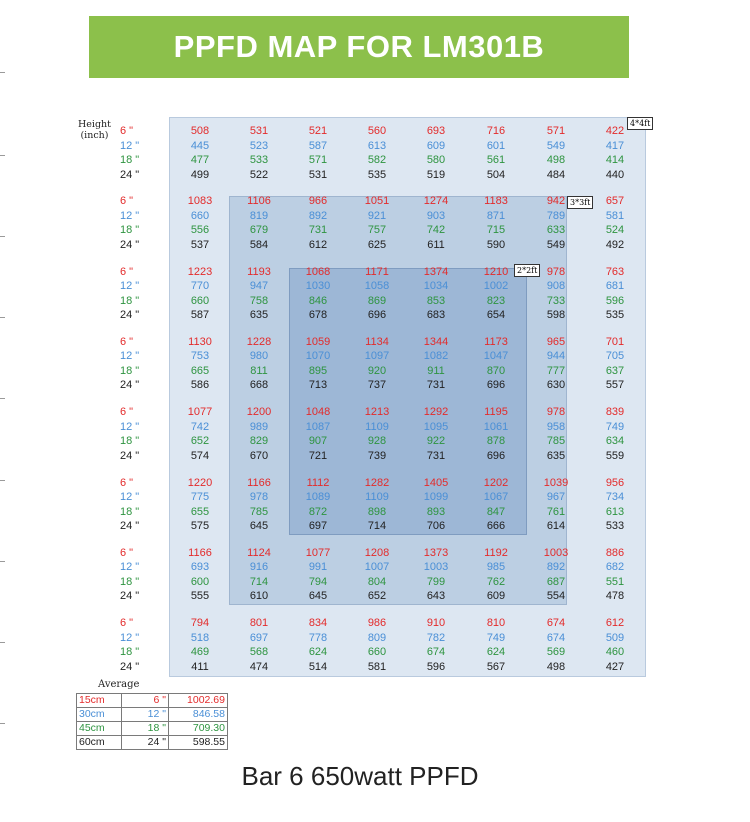 This screenshot has width=750, height=822. What do you see at coordinates (200, 666) in the screenshot?
I see `ppfd-value: 411` at bounding box center [200, 666].